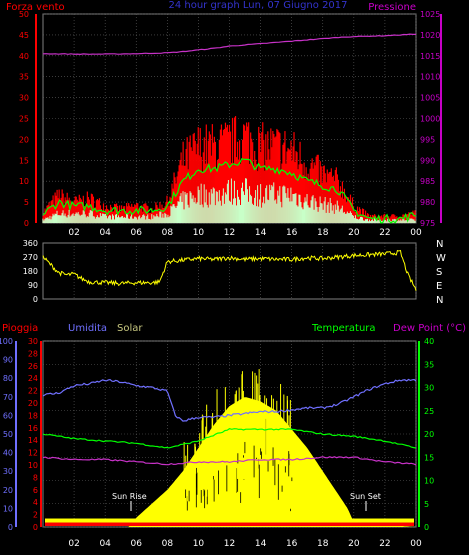 This screenshot has width=469, height=555. What do you see at coordinates (429, 328) in the screenshot?
I see `dew-point-label: Dew Point (°C)` at bounding box center [429, 328].